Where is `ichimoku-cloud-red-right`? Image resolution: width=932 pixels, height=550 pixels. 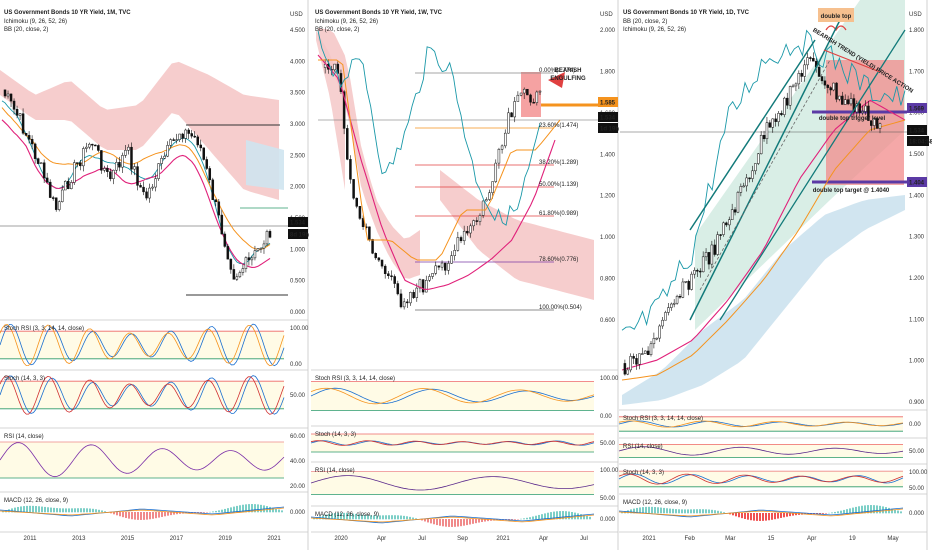
ichimoku-cloud-red-right is located at coordinates (517, 235).